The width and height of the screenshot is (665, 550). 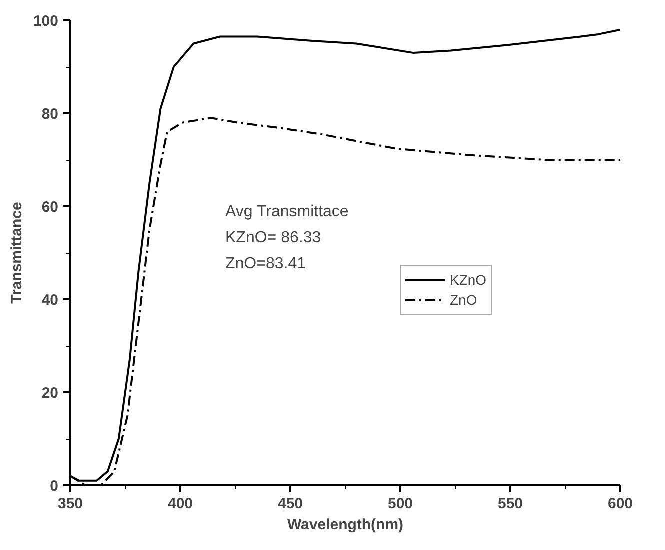 What do you see at coordinates (621, 504) in the screenshot?
I see `x-tick-label: 600` at bounding box center [621, 504].